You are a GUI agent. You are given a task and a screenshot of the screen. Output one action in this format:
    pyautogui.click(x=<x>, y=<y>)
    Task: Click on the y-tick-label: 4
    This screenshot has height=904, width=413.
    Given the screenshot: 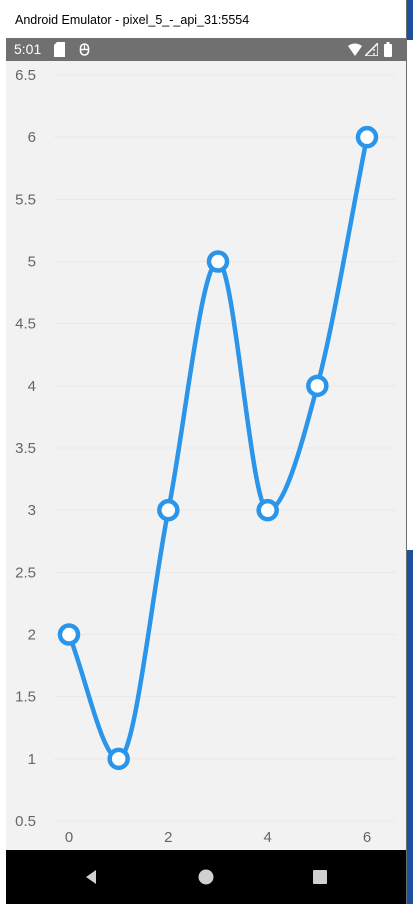 What is the action you would take?
    pyautogui.click(x=32, y=386)
    